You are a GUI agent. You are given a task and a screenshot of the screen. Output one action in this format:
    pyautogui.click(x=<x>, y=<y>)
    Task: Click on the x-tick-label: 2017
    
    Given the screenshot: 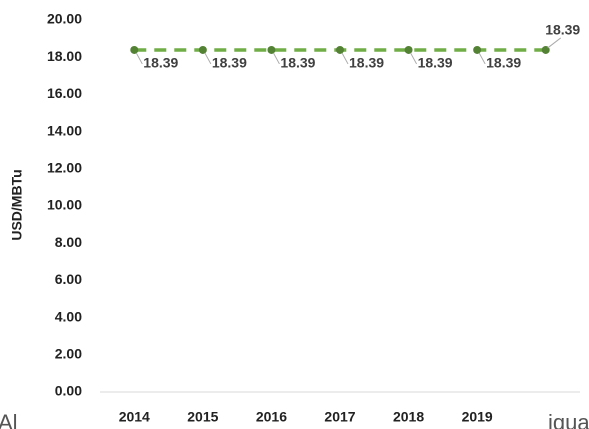 What is the action you would take?
    pyautogui.click(x=339, y=417)
    